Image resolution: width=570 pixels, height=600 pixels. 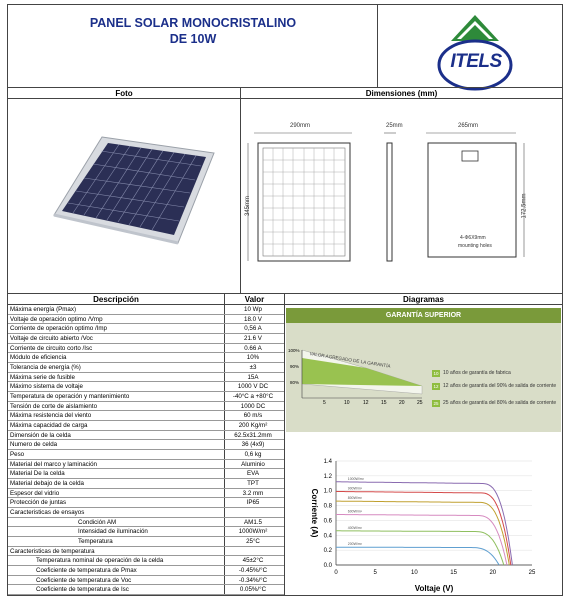 I want to click on spec-value: -0.45%/°C, so click(x=253, y=571).